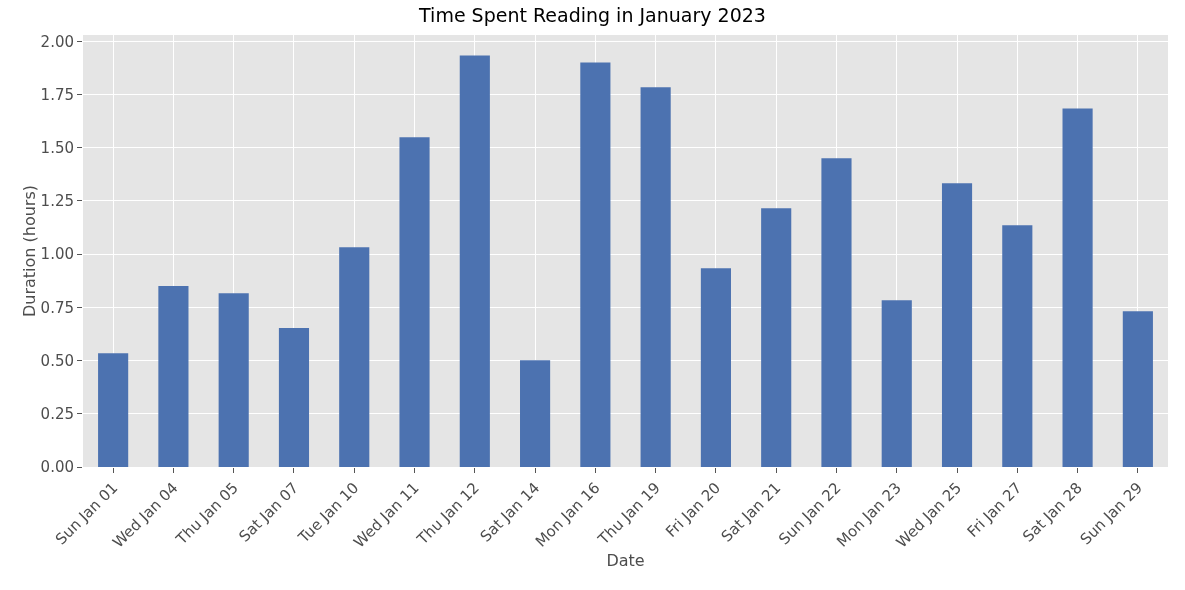 The width and height of the screenshot is (1185, 590). What do you see at coordinates (29, 251) in the screenshot?
I see `y-axis-title: Duration (hours)` at bounding box center [29, 251].